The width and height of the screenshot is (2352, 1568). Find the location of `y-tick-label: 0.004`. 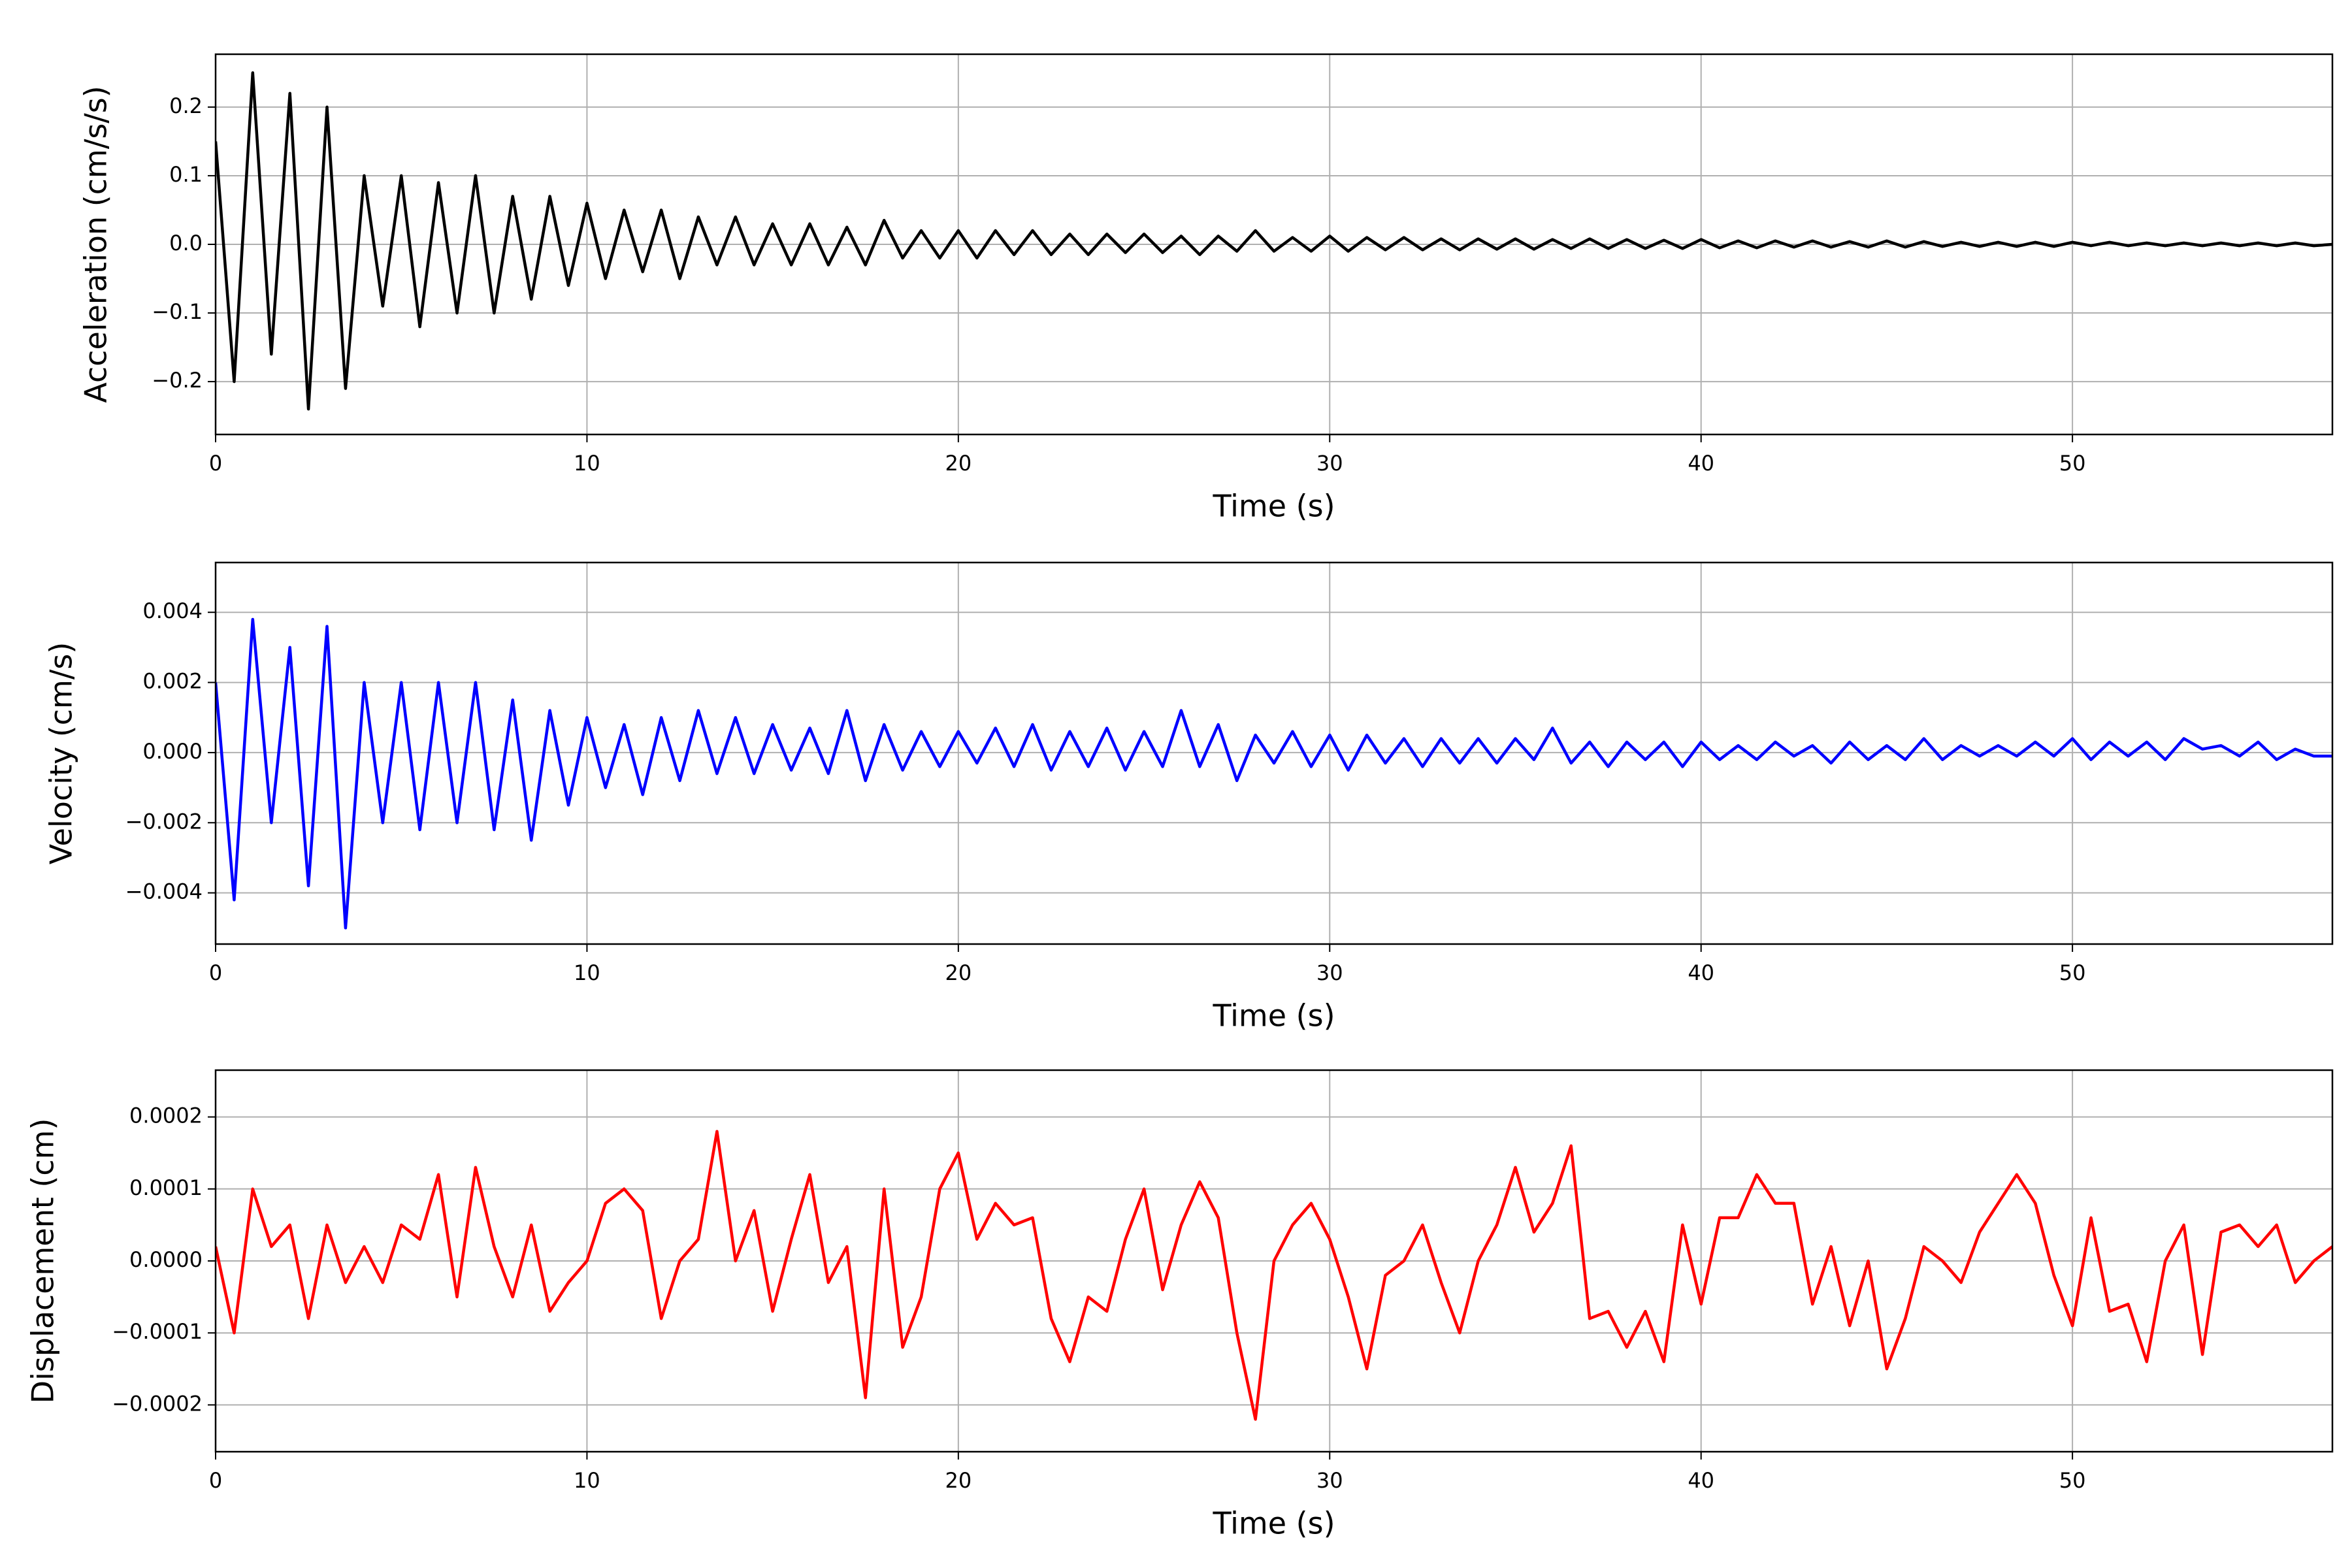

y-tick-label: 0.004 is located at coordinates (172, 610).